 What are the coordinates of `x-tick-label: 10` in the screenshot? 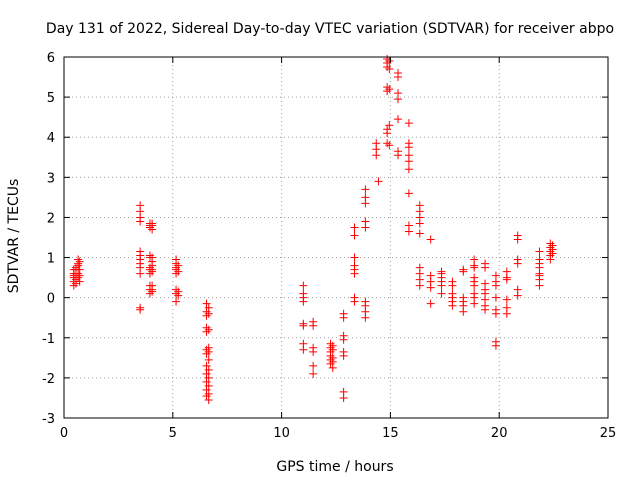 It's located at (281, 433).